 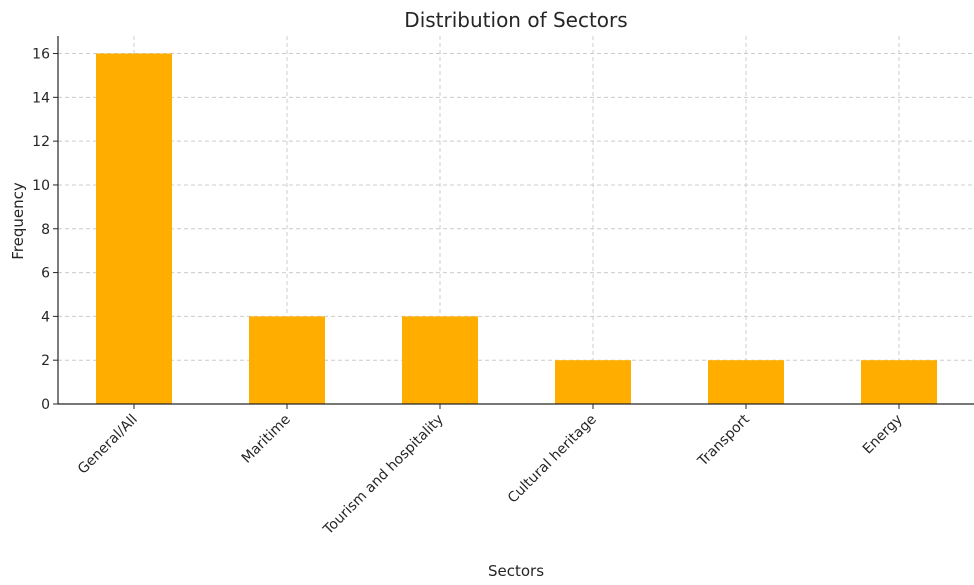 I want to click on x-axis-label: Sectors, so click(x=516, y=571).